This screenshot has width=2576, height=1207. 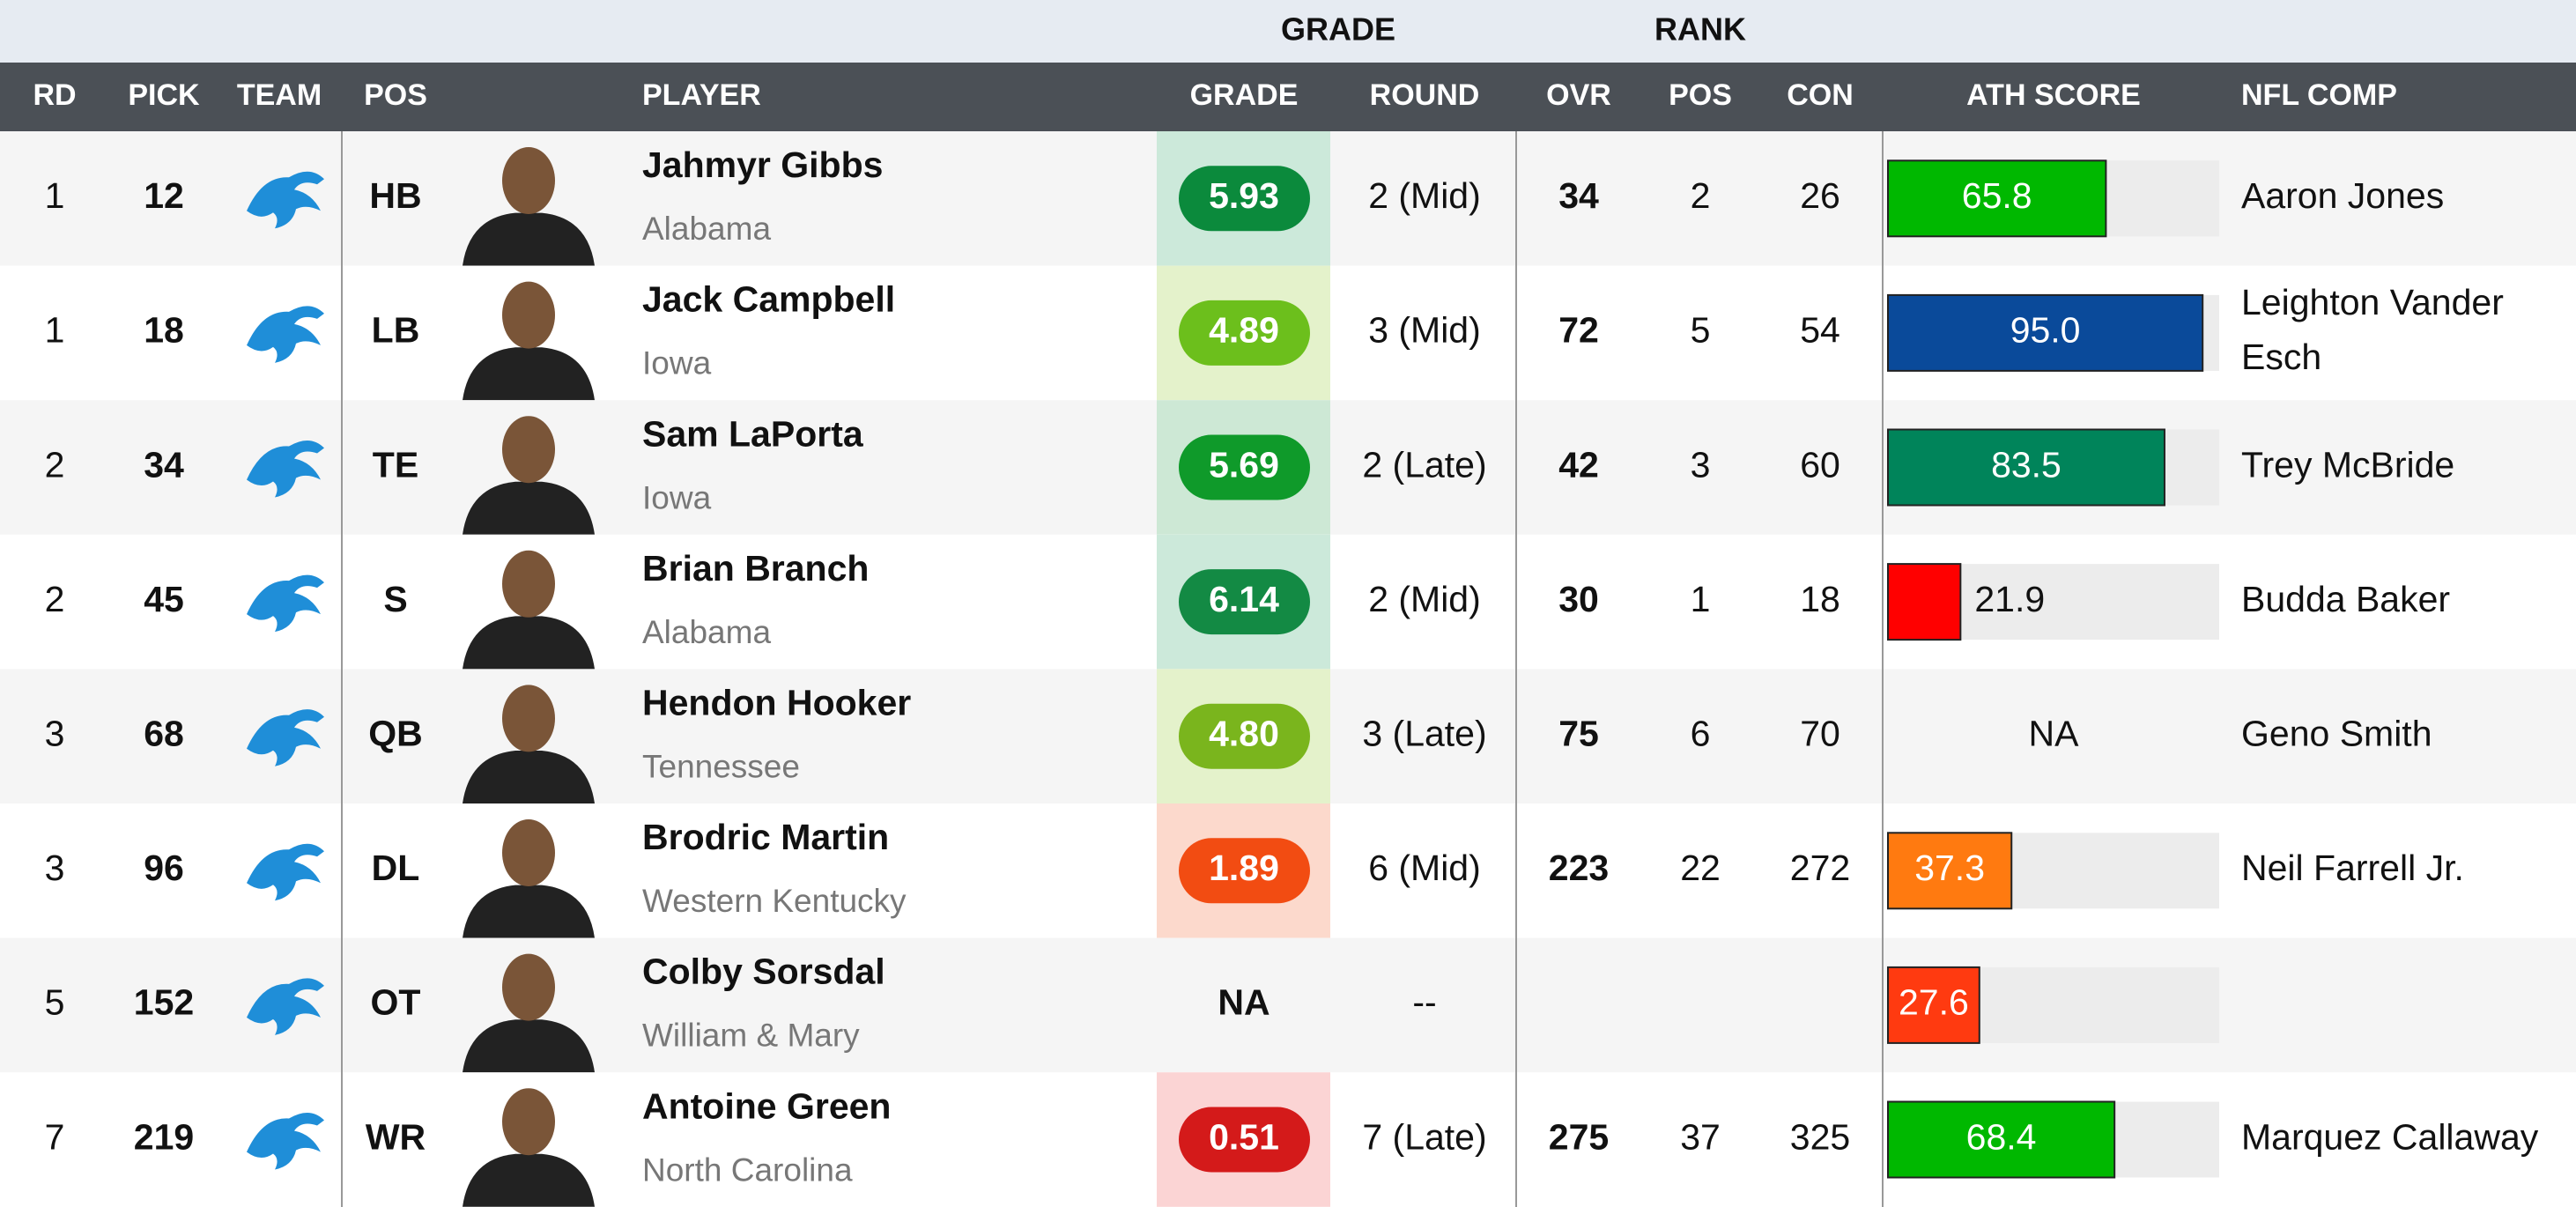 What do you see at coordinates (677, 497) in the screenshot?
I see `player-school: Iowa` at bounding box center [677, 497].